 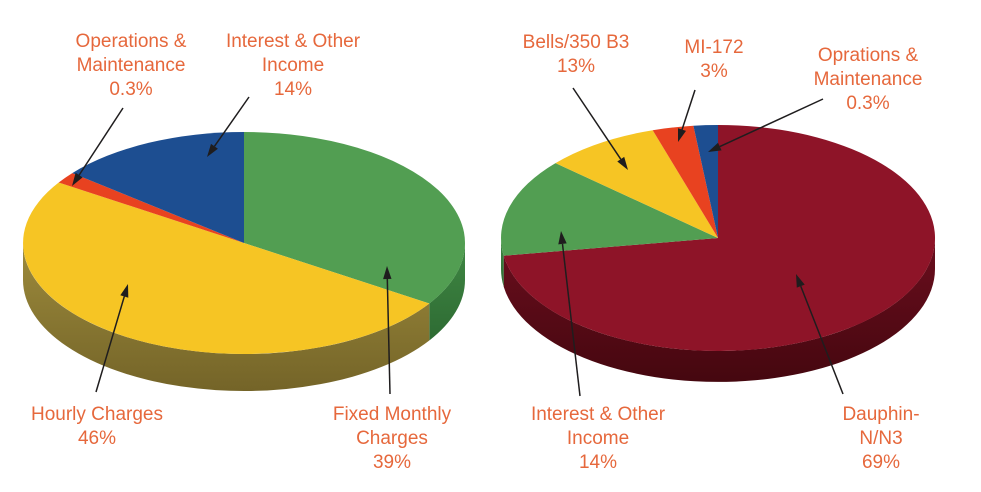 What do you see at coordinates (355, 218) in the screenshot?
I see `pie-slice-fixed-monthly-charges` at bounding box center [355, 218].